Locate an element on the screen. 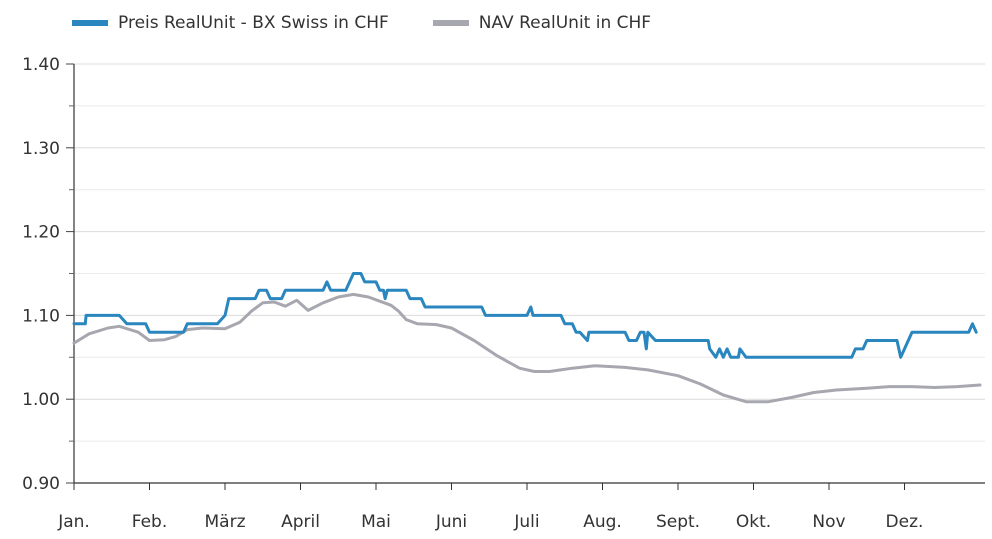 This screenshot has height=539, width=992. legend-item-preis: Preis RealUnit - BX Swiss in CHF is located at coordinates (230, 23).